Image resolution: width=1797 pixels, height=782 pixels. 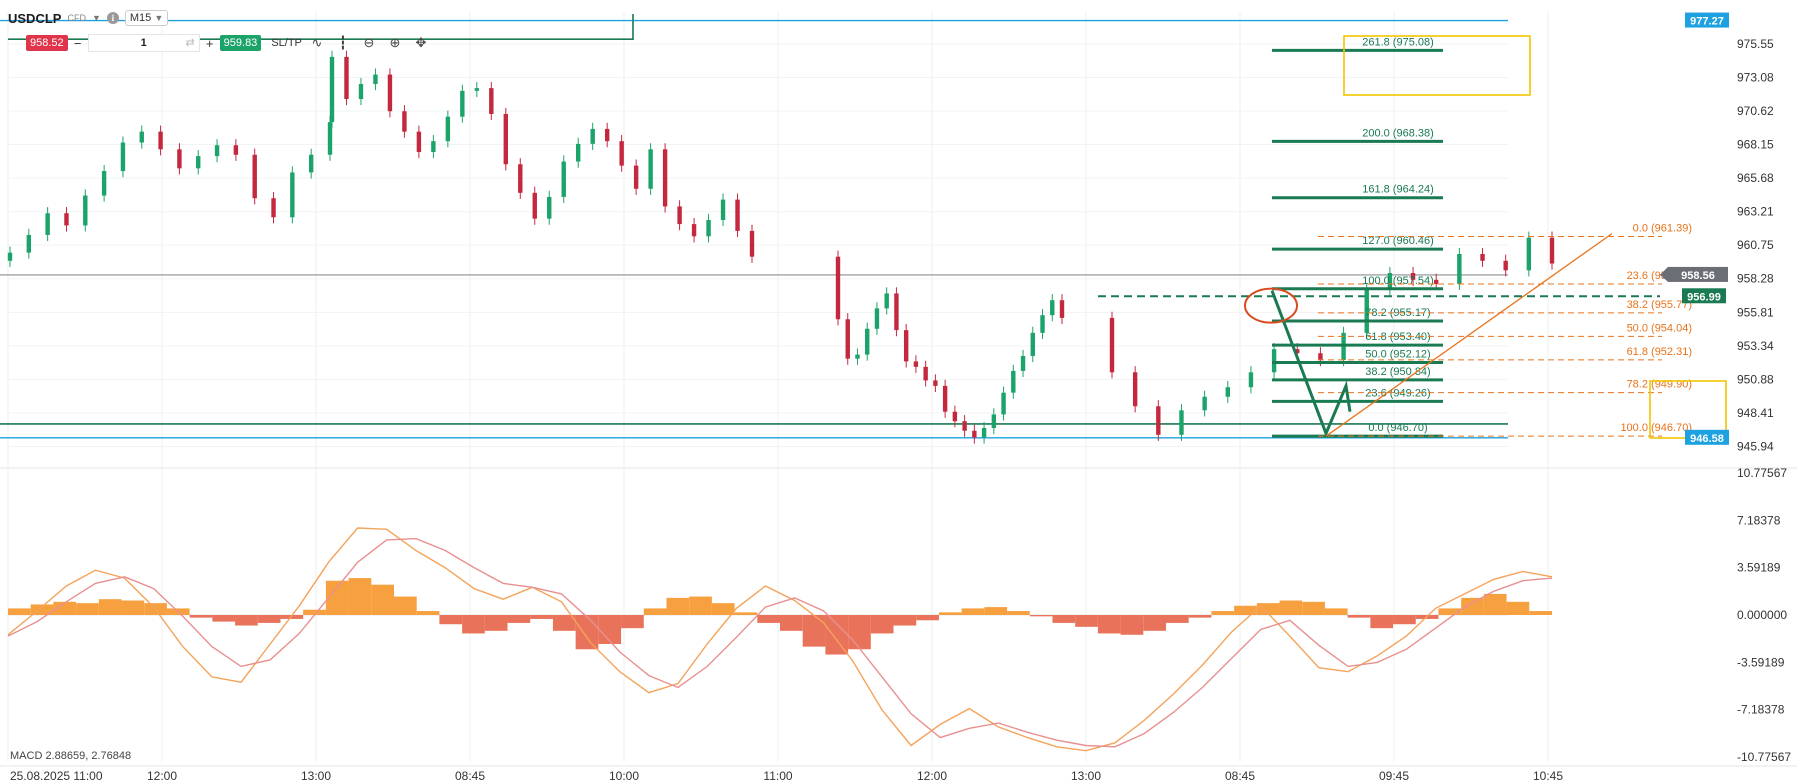 I want to click on info-icon: i, so click(x=112, y=18).